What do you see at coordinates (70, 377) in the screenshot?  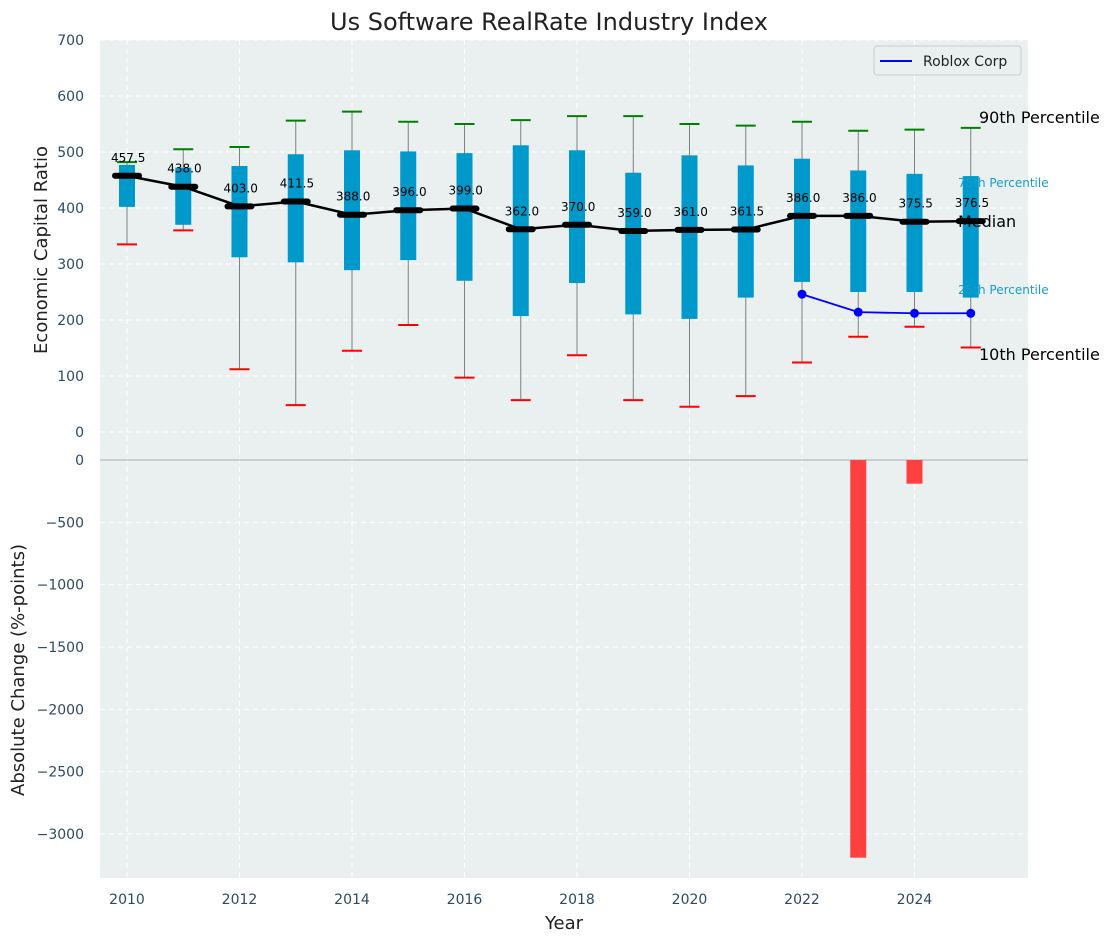 I see `top-y-tick: 100` at bounding box center [70, 377].